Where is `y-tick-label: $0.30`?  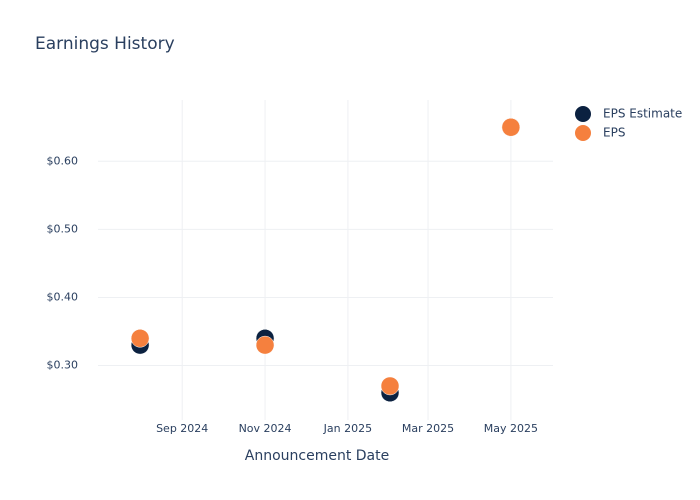
y-tick-label: $0.30 is located at coordinates (63, 365).